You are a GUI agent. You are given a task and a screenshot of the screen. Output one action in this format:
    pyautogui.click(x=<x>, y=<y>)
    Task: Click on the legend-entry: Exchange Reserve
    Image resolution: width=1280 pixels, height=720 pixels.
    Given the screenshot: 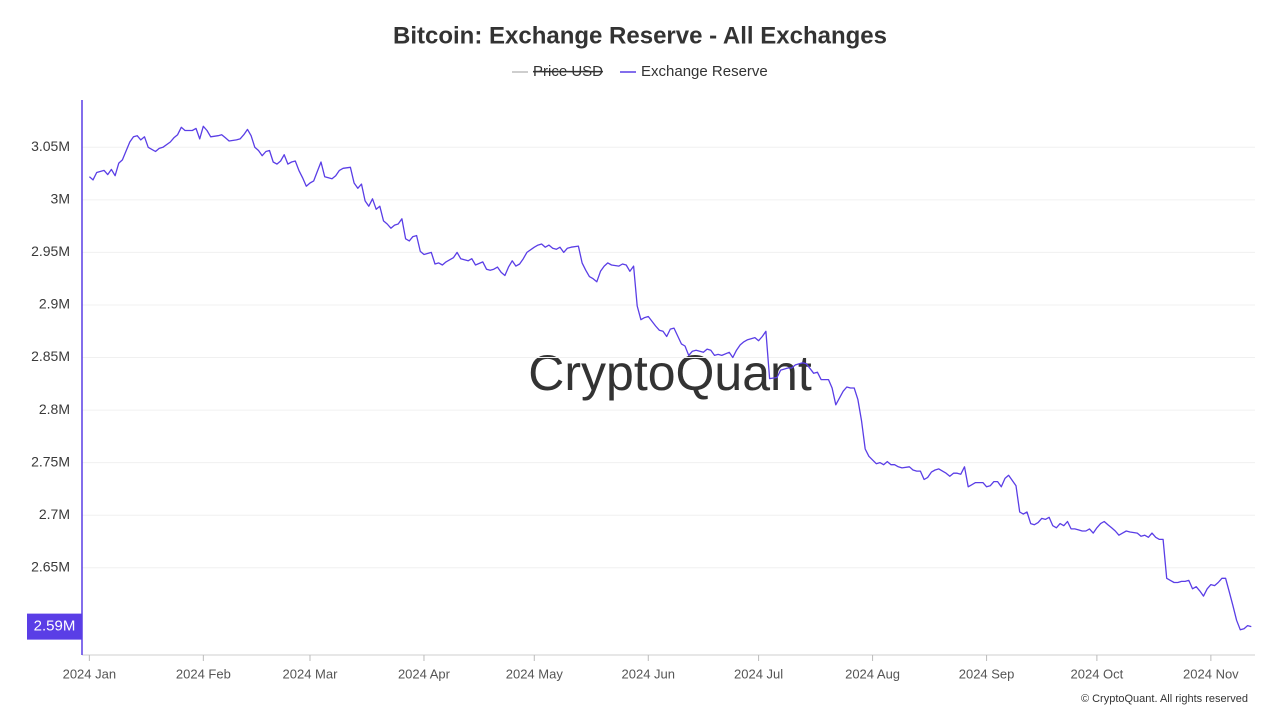 What is the action you would take?
    pyautogui.click(x=694, y=71)
    